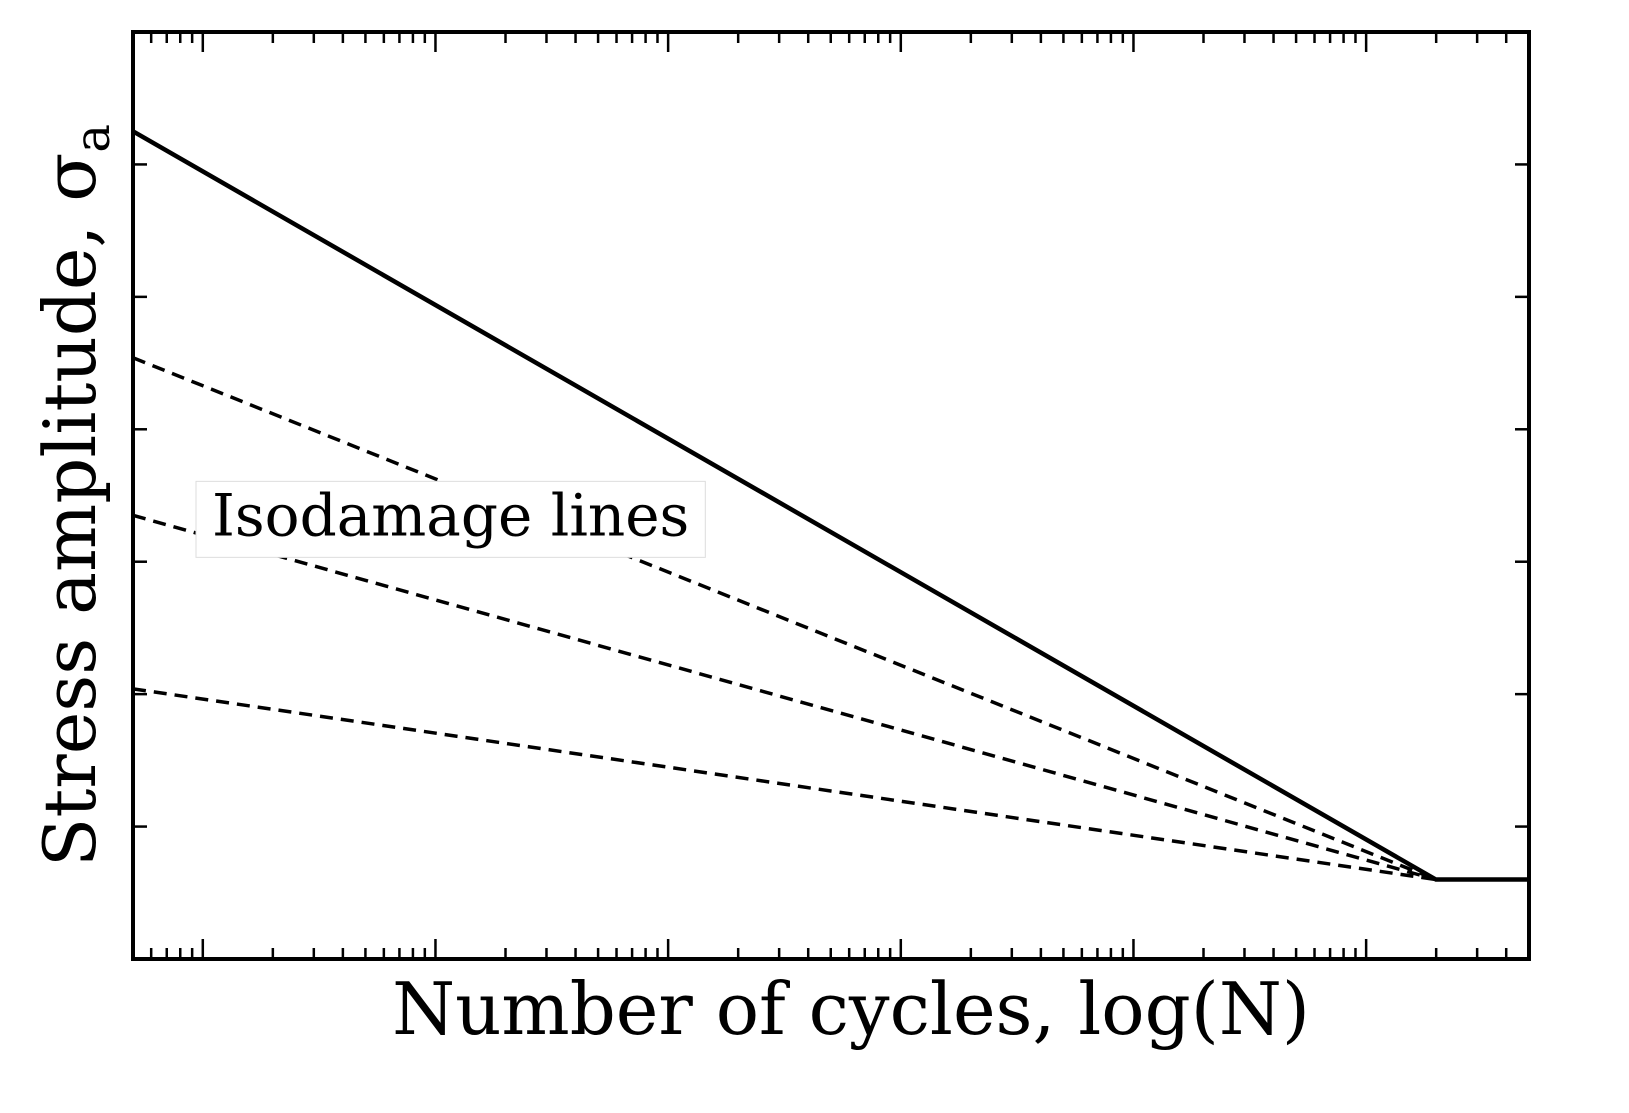 Image resolution: width=1629 pixels, height=1113 pixels. Describe the element at coordinates (93, 138) in the screenshot. I see `y-axis-label-subscript: a` at that location.